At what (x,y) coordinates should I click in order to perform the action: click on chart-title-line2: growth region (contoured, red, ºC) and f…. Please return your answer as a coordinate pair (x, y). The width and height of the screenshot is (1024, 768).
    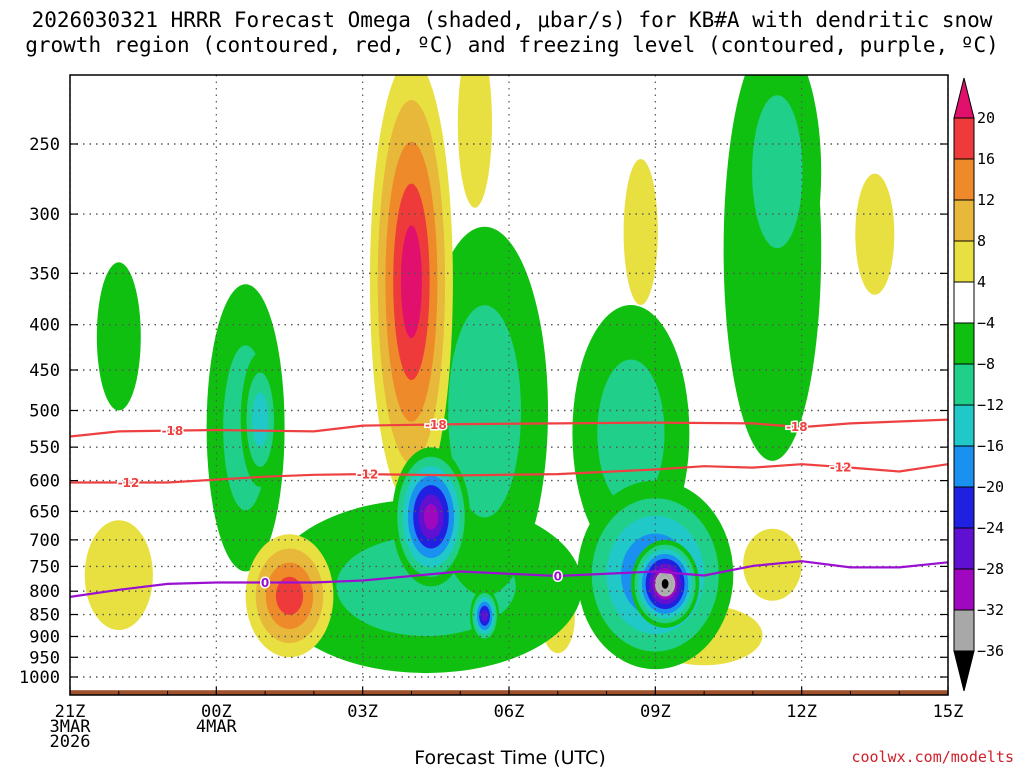
    Looking at the image, I should click on (512, 45).